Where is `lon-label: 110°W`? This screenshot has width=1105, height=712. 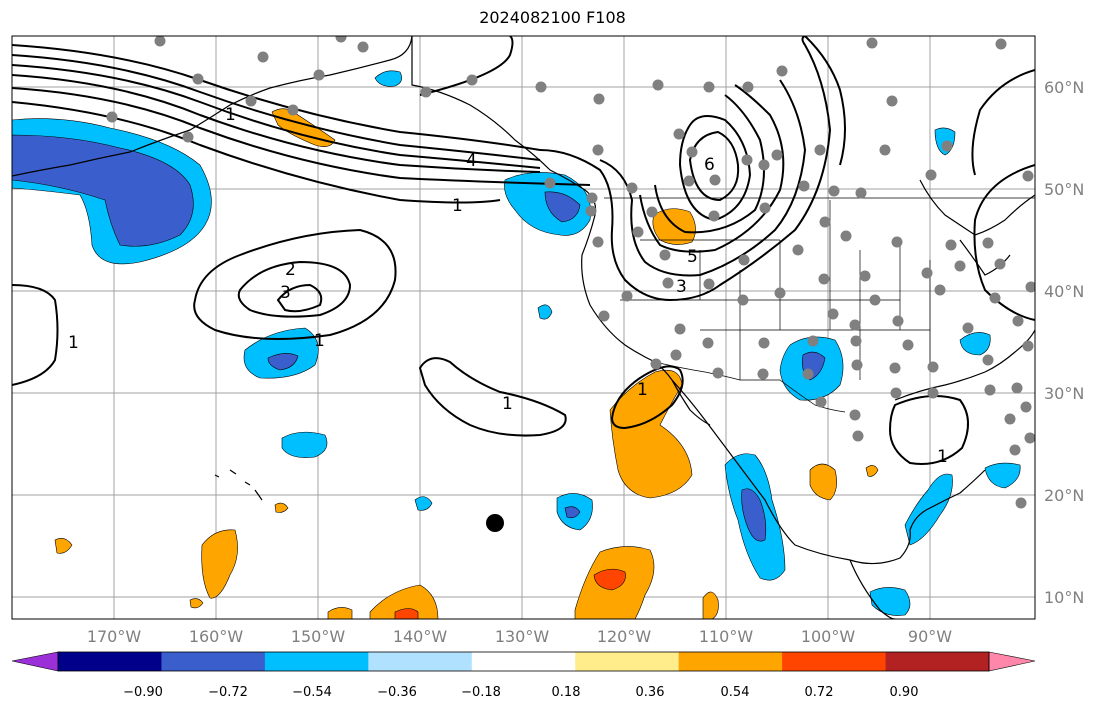 lon-label: 110°W is located at coordinates (726, 636).